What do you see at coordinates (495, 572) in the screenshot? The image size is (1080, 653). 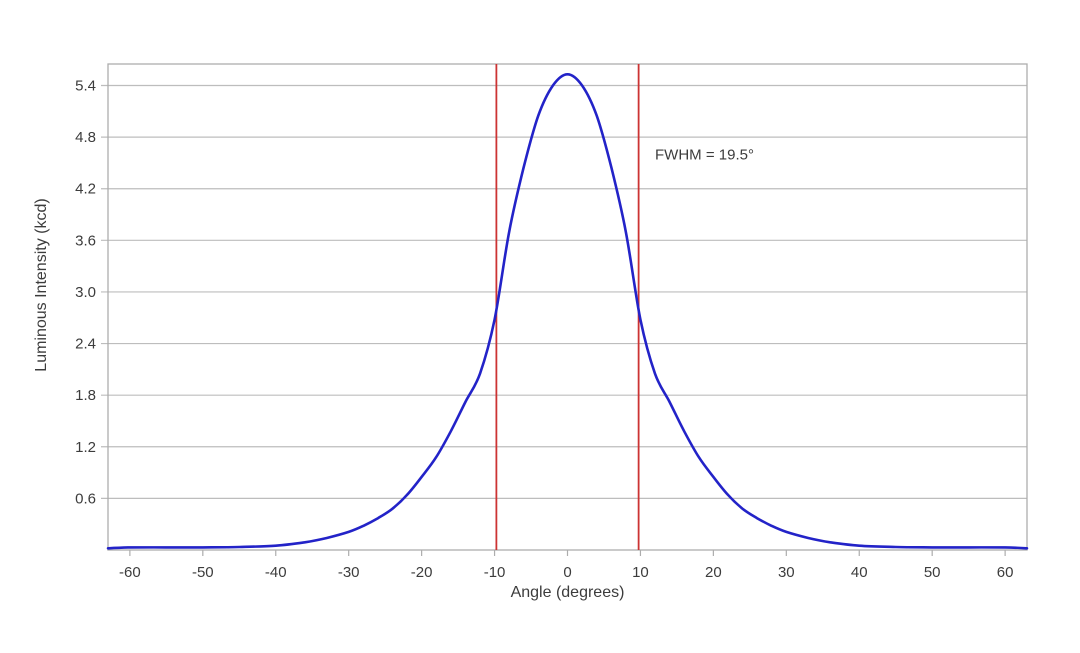 I see `x-tick-label: -10` at bounding box center [495, 572].